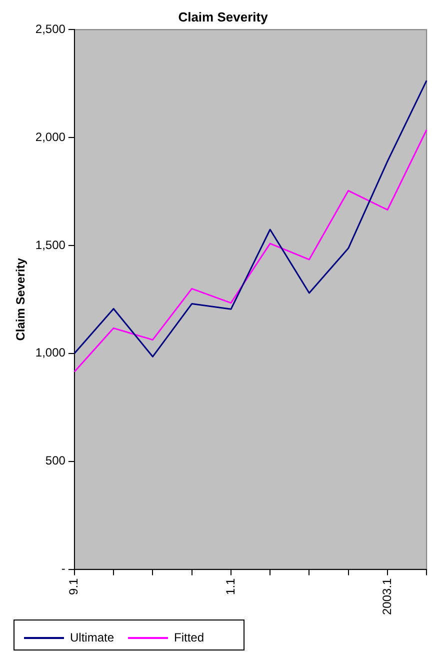  Describe the element at coordinates (230, 586) in the screenshot. I see `x-tick-label: 1.1` at that location.